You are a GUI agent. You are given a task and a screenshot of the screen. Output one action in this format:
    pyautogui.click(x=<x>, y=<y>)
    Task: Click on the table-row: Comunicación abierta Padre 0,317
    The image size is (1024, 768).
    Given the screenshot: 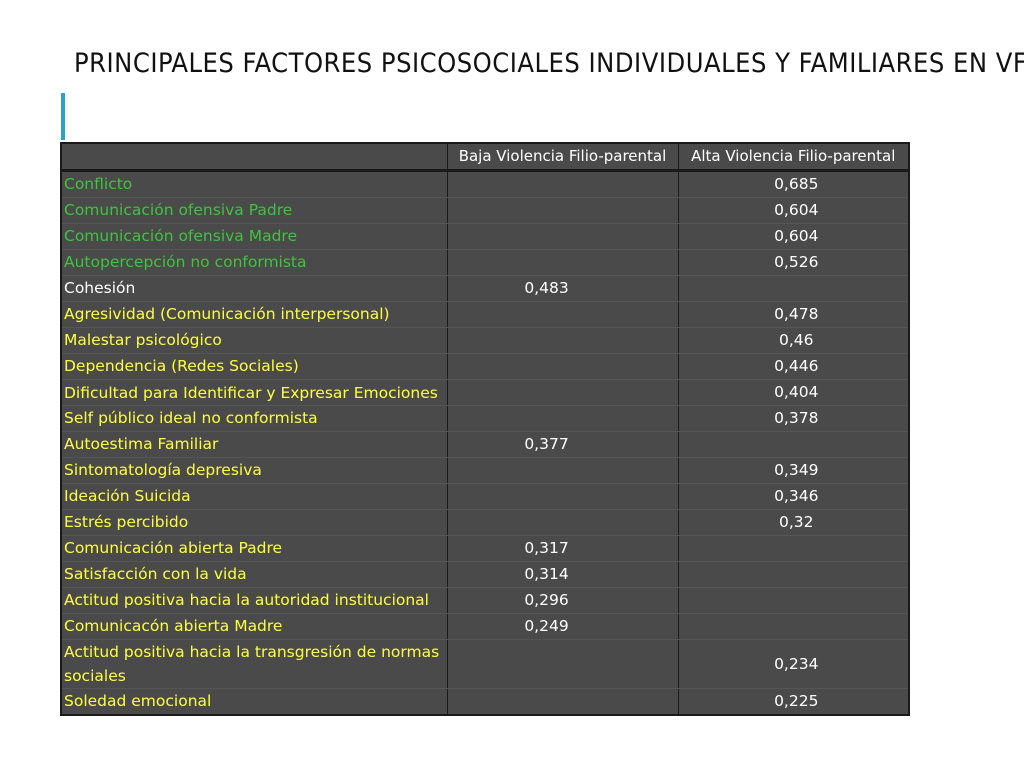 What is the action you would take?
    pyautogui.click(x=484, y=548)
    